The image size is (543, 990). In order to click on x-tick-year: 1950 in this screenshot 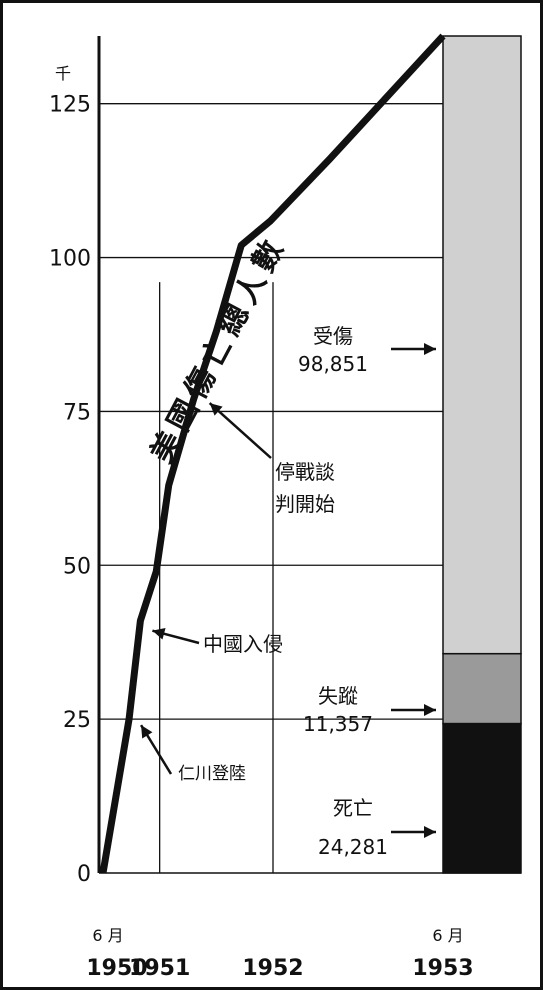, I will do `click(116, 968)`.